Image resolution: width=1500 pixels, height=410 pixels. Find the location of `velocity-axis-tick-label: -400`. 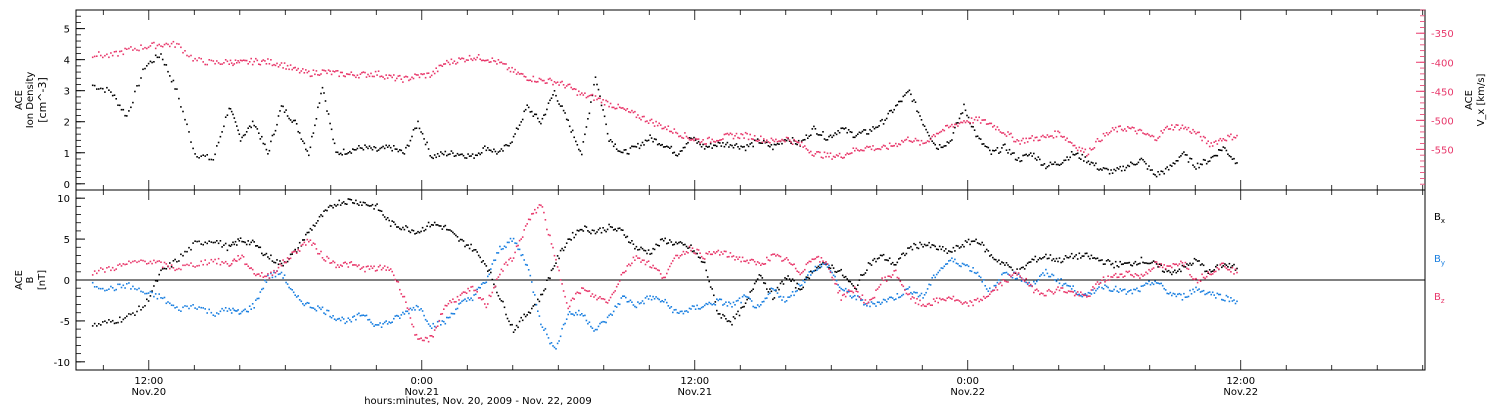

velocity-axis-tick-label: -400 is located at coordinates (1442, 63).